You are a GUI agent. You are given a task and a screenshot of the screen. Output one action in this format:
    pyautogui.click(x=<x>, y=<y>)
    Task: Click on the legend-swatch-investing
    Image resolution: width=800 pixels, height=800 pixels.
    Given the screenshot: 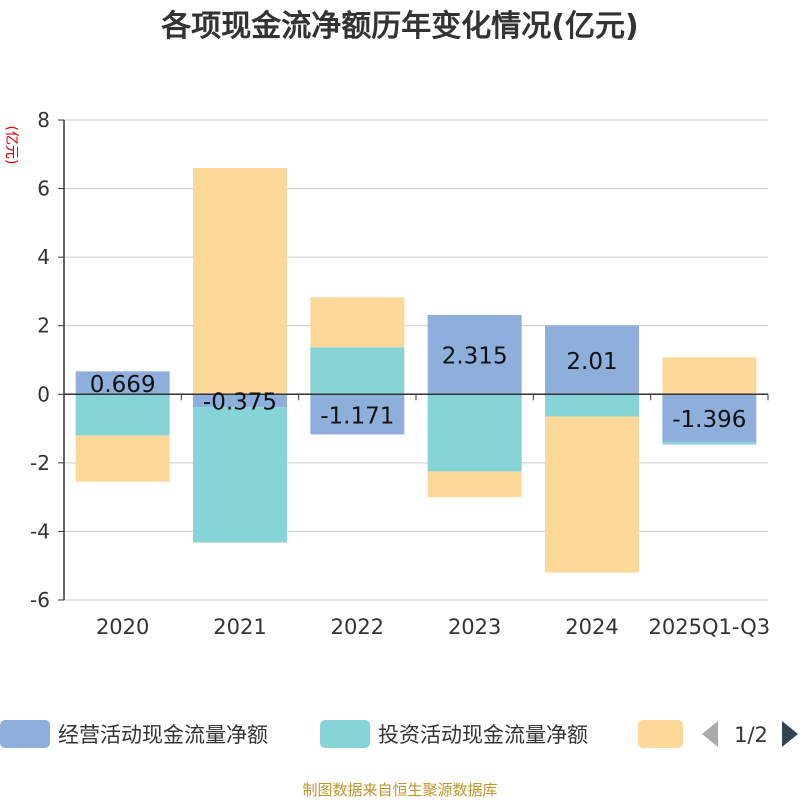 What is the action you would take?
    pyautogui.click(x=345, y=734)
    